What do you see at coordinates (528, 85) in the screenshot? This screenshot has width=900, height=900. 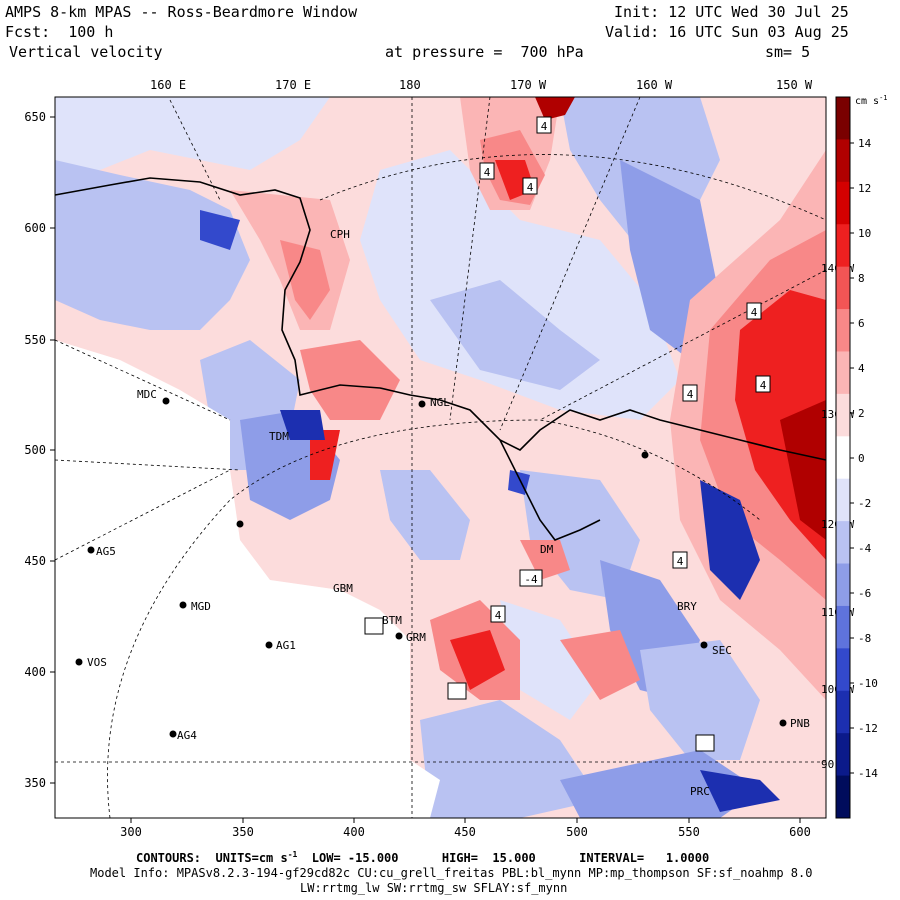 I see `svg-text: 170 W` at bounding box center [528, 85].